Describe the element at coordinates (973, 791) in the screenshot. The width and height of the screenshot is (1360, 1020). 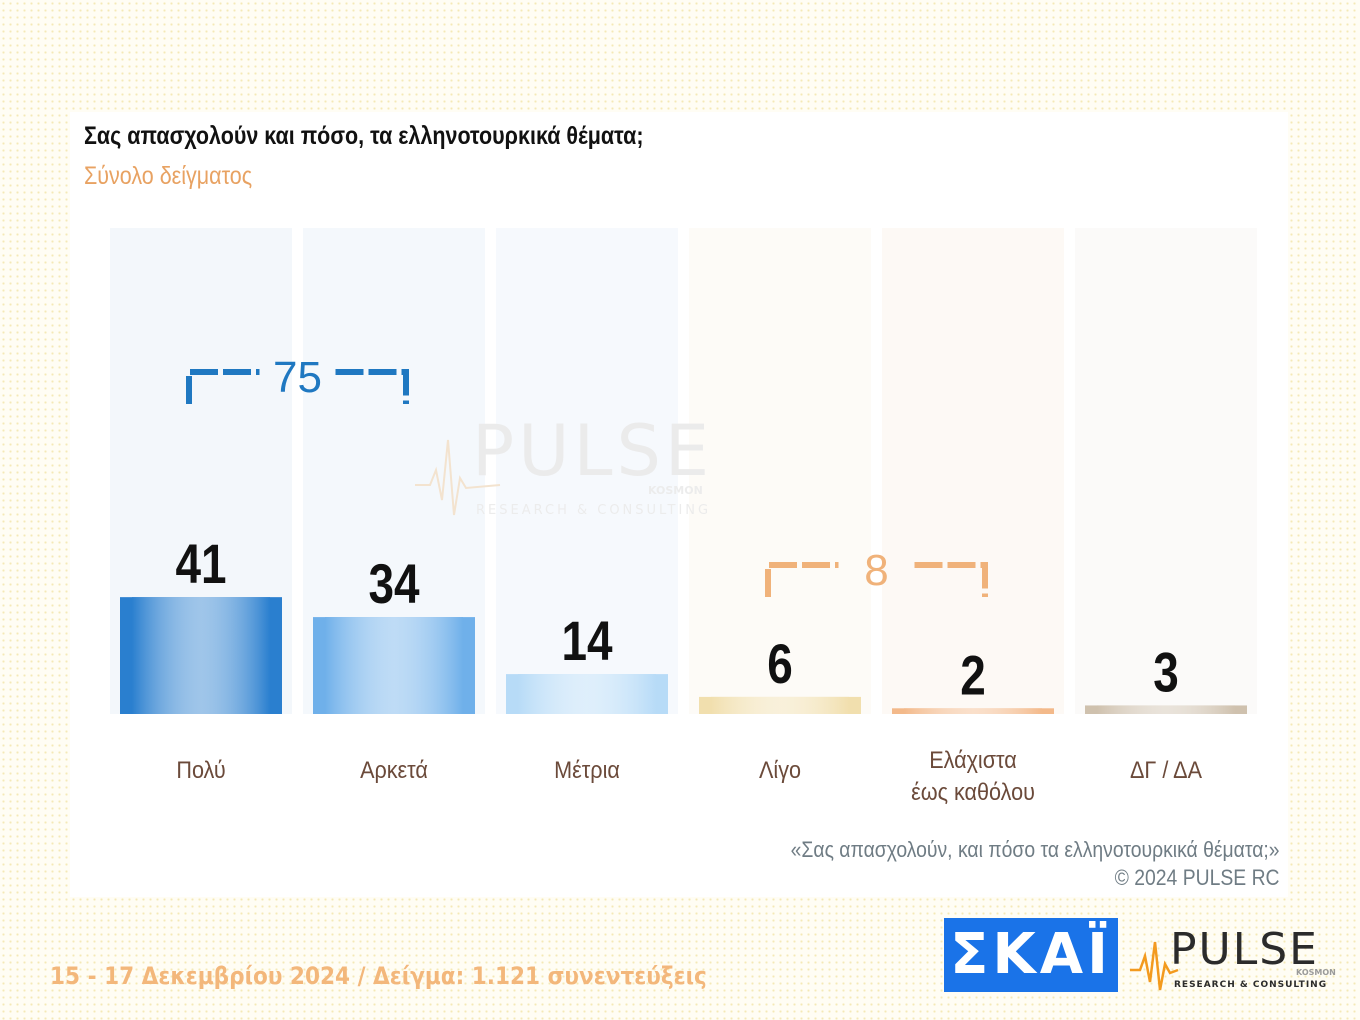
I see `category-label: έως καθόλου` at that location.